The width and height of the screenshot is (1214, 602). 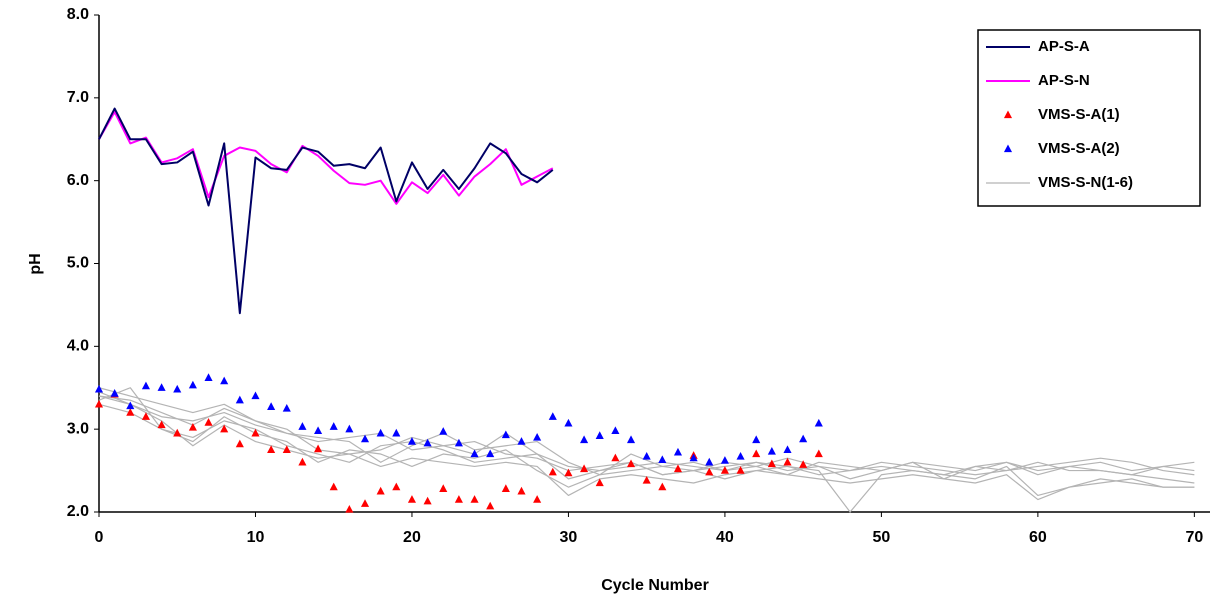 I want to click on y-tick-label: 2.0, so click(x=78, y=511).